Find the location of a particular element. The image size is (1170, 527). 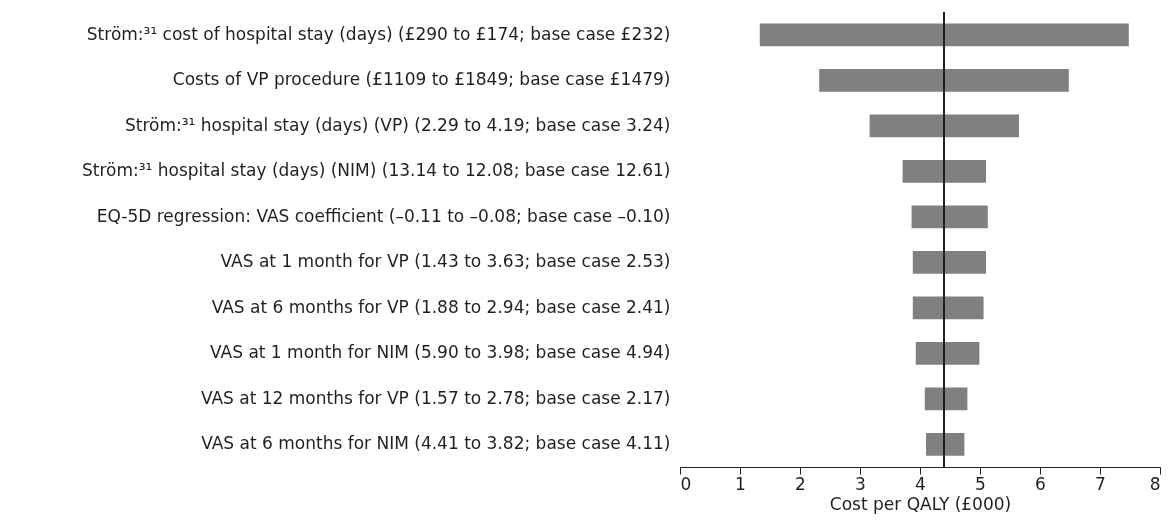

x-axis-title: Cost per QALY (£000) is located at coordinates (920, 503).